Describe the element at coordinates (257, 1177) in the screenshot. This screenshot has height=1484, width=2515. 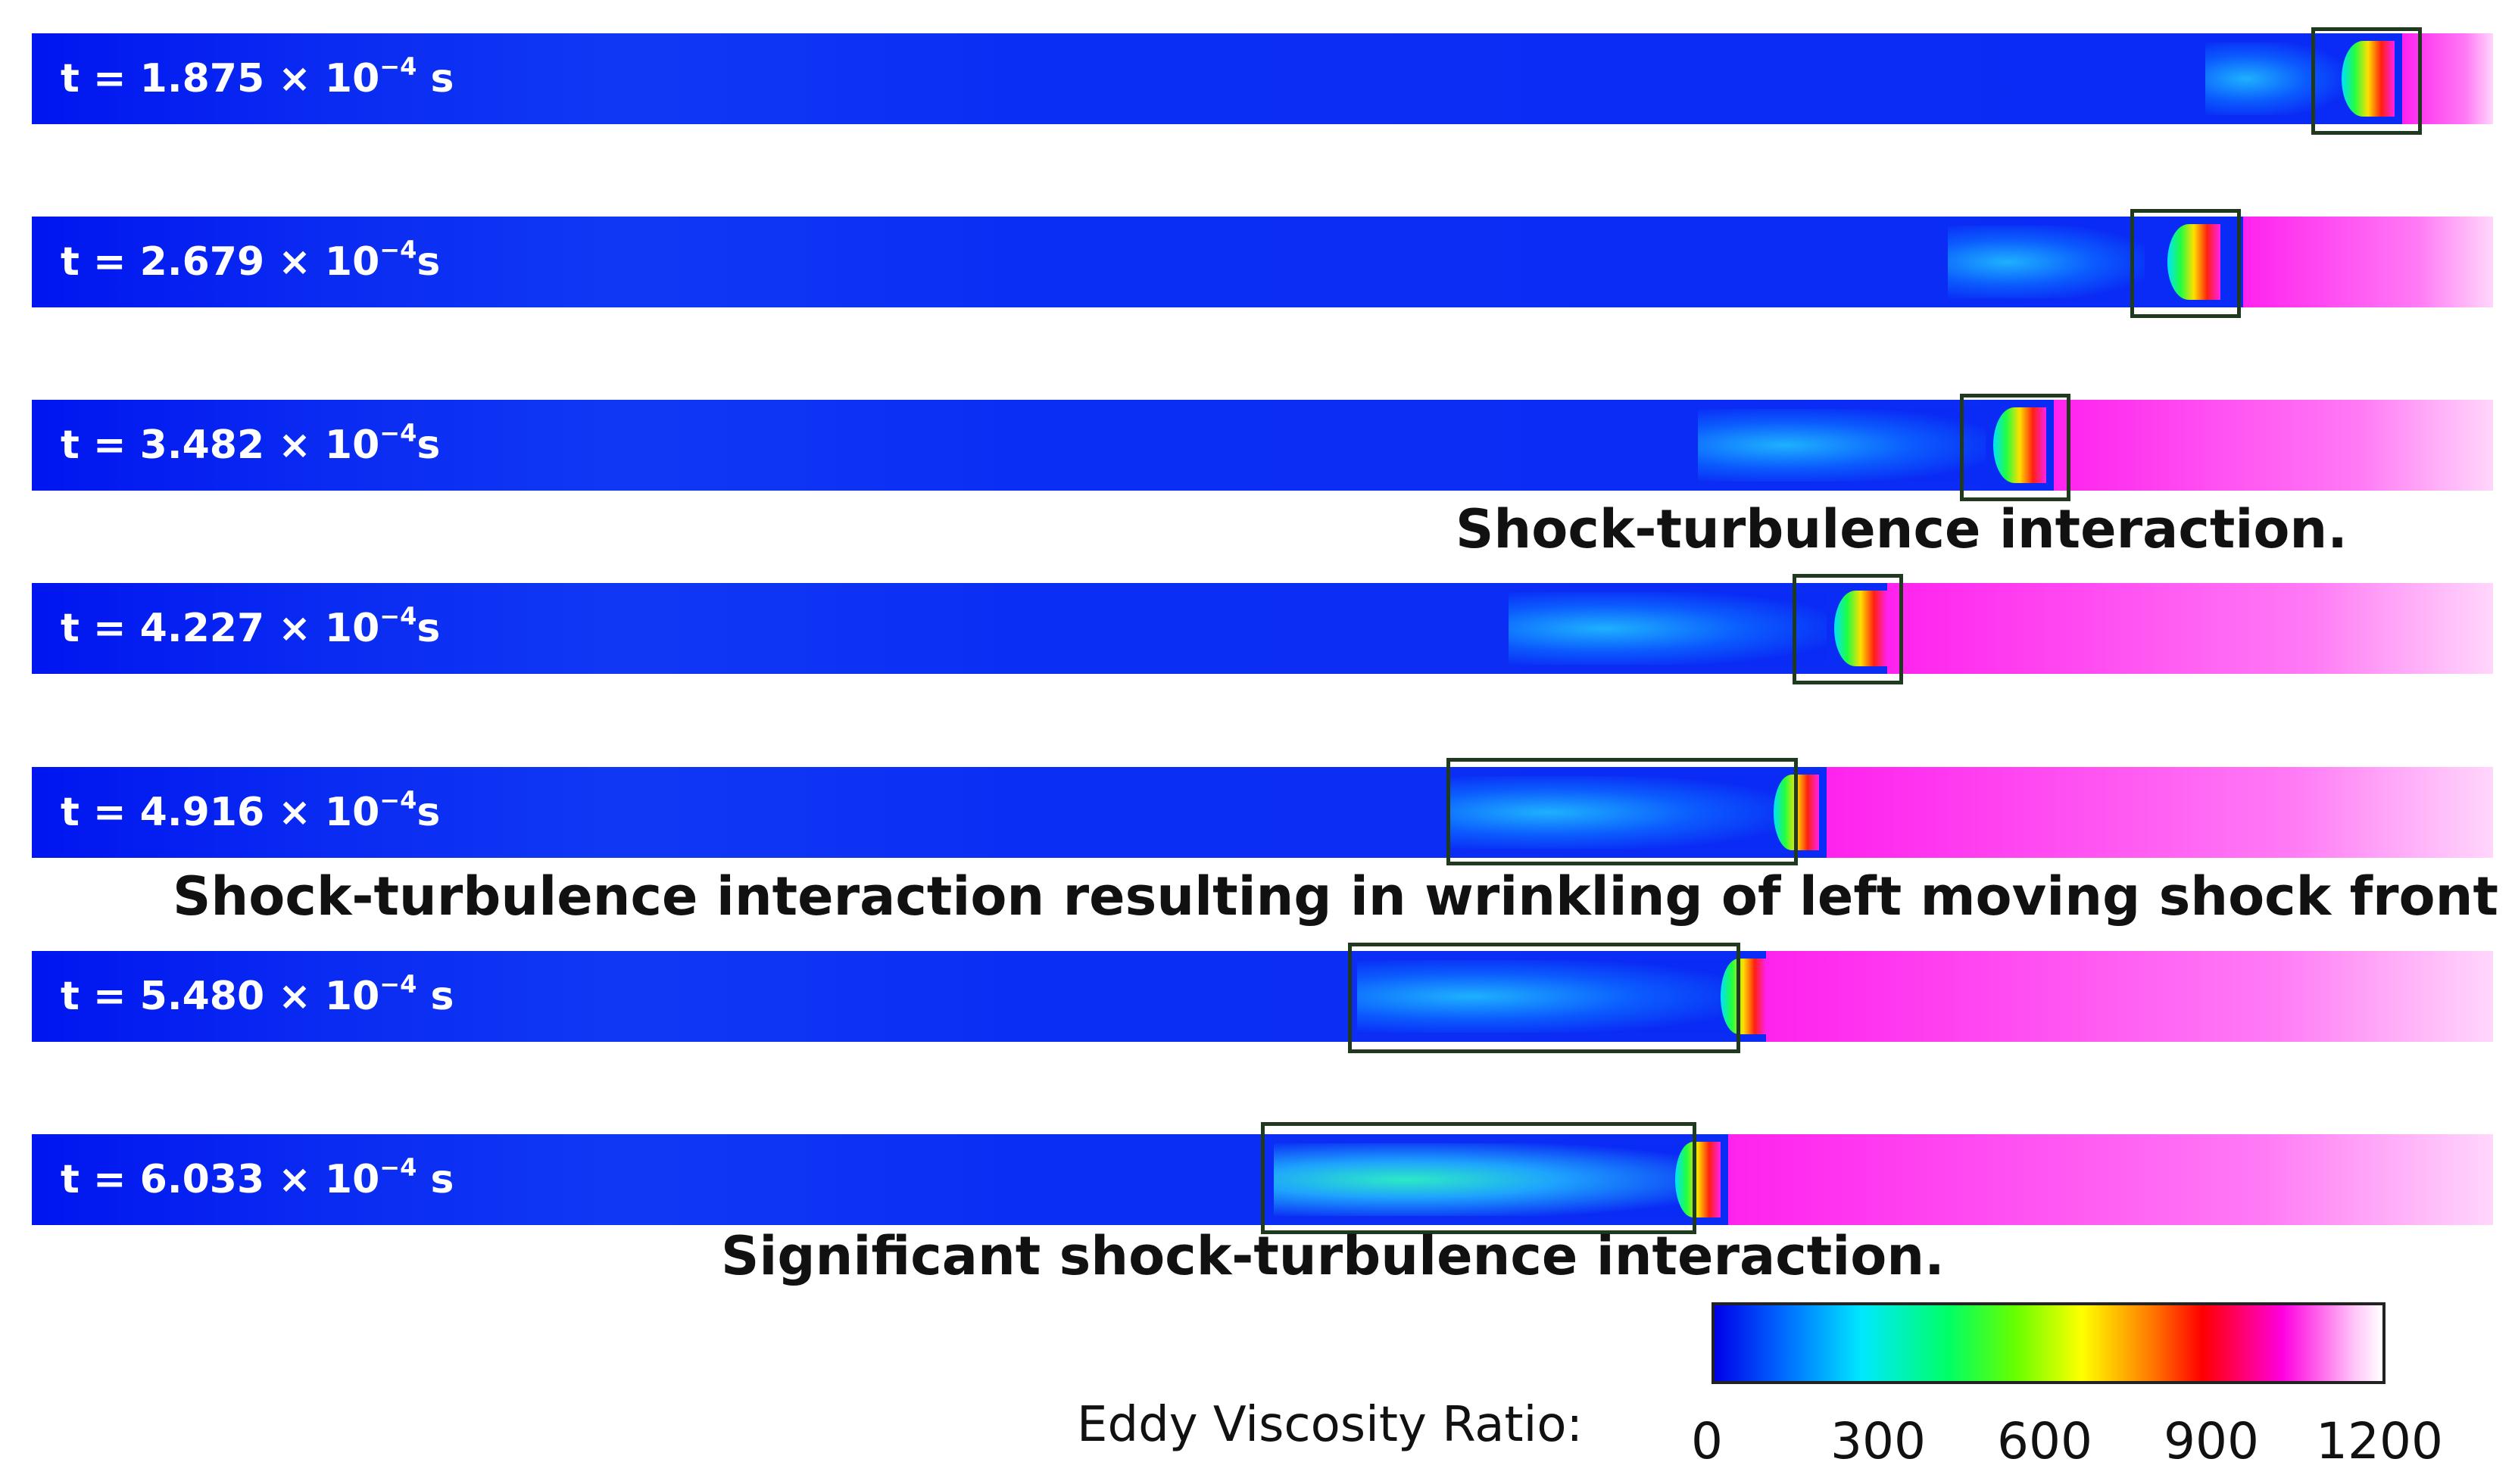
I see `time-label: t = 6.033 × 10−4 s` at that location.